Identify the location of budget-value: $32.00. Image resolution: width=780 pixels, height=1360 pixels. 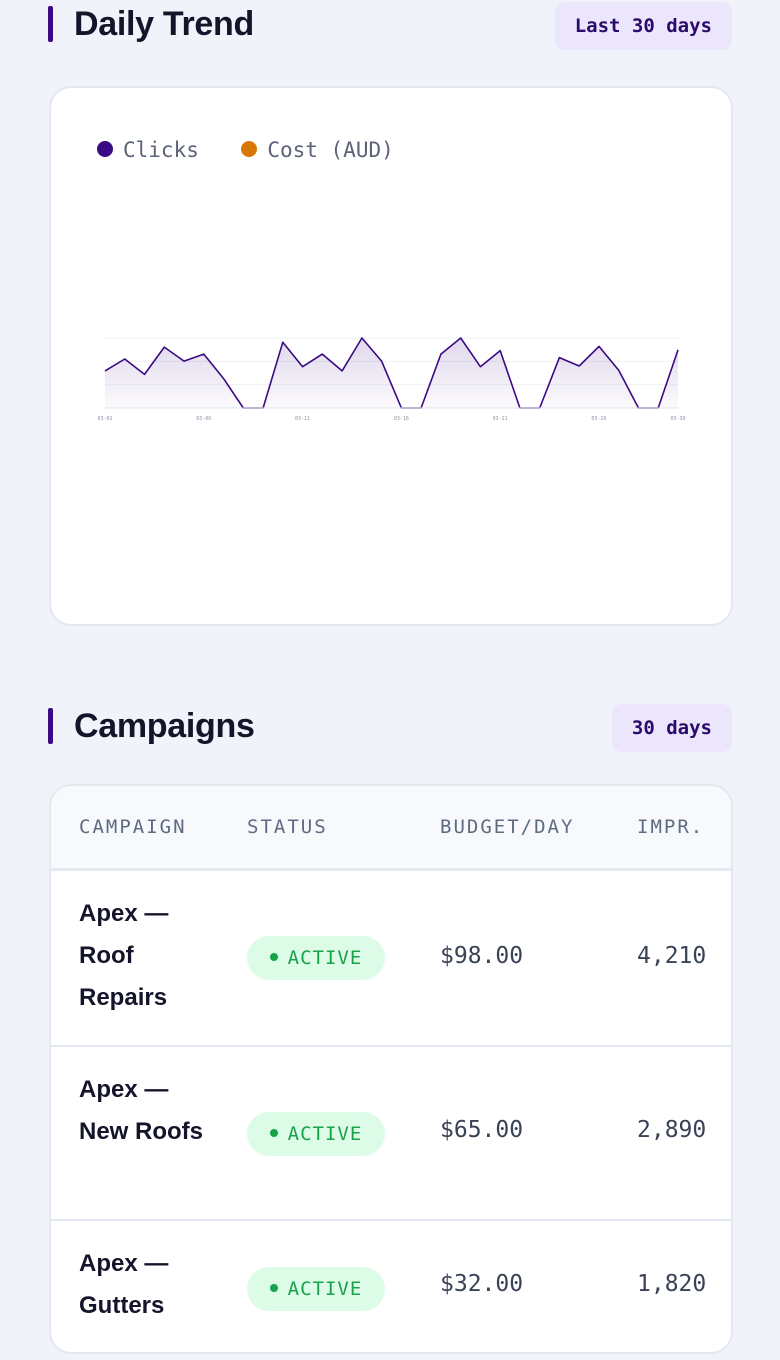
(482, 1284).